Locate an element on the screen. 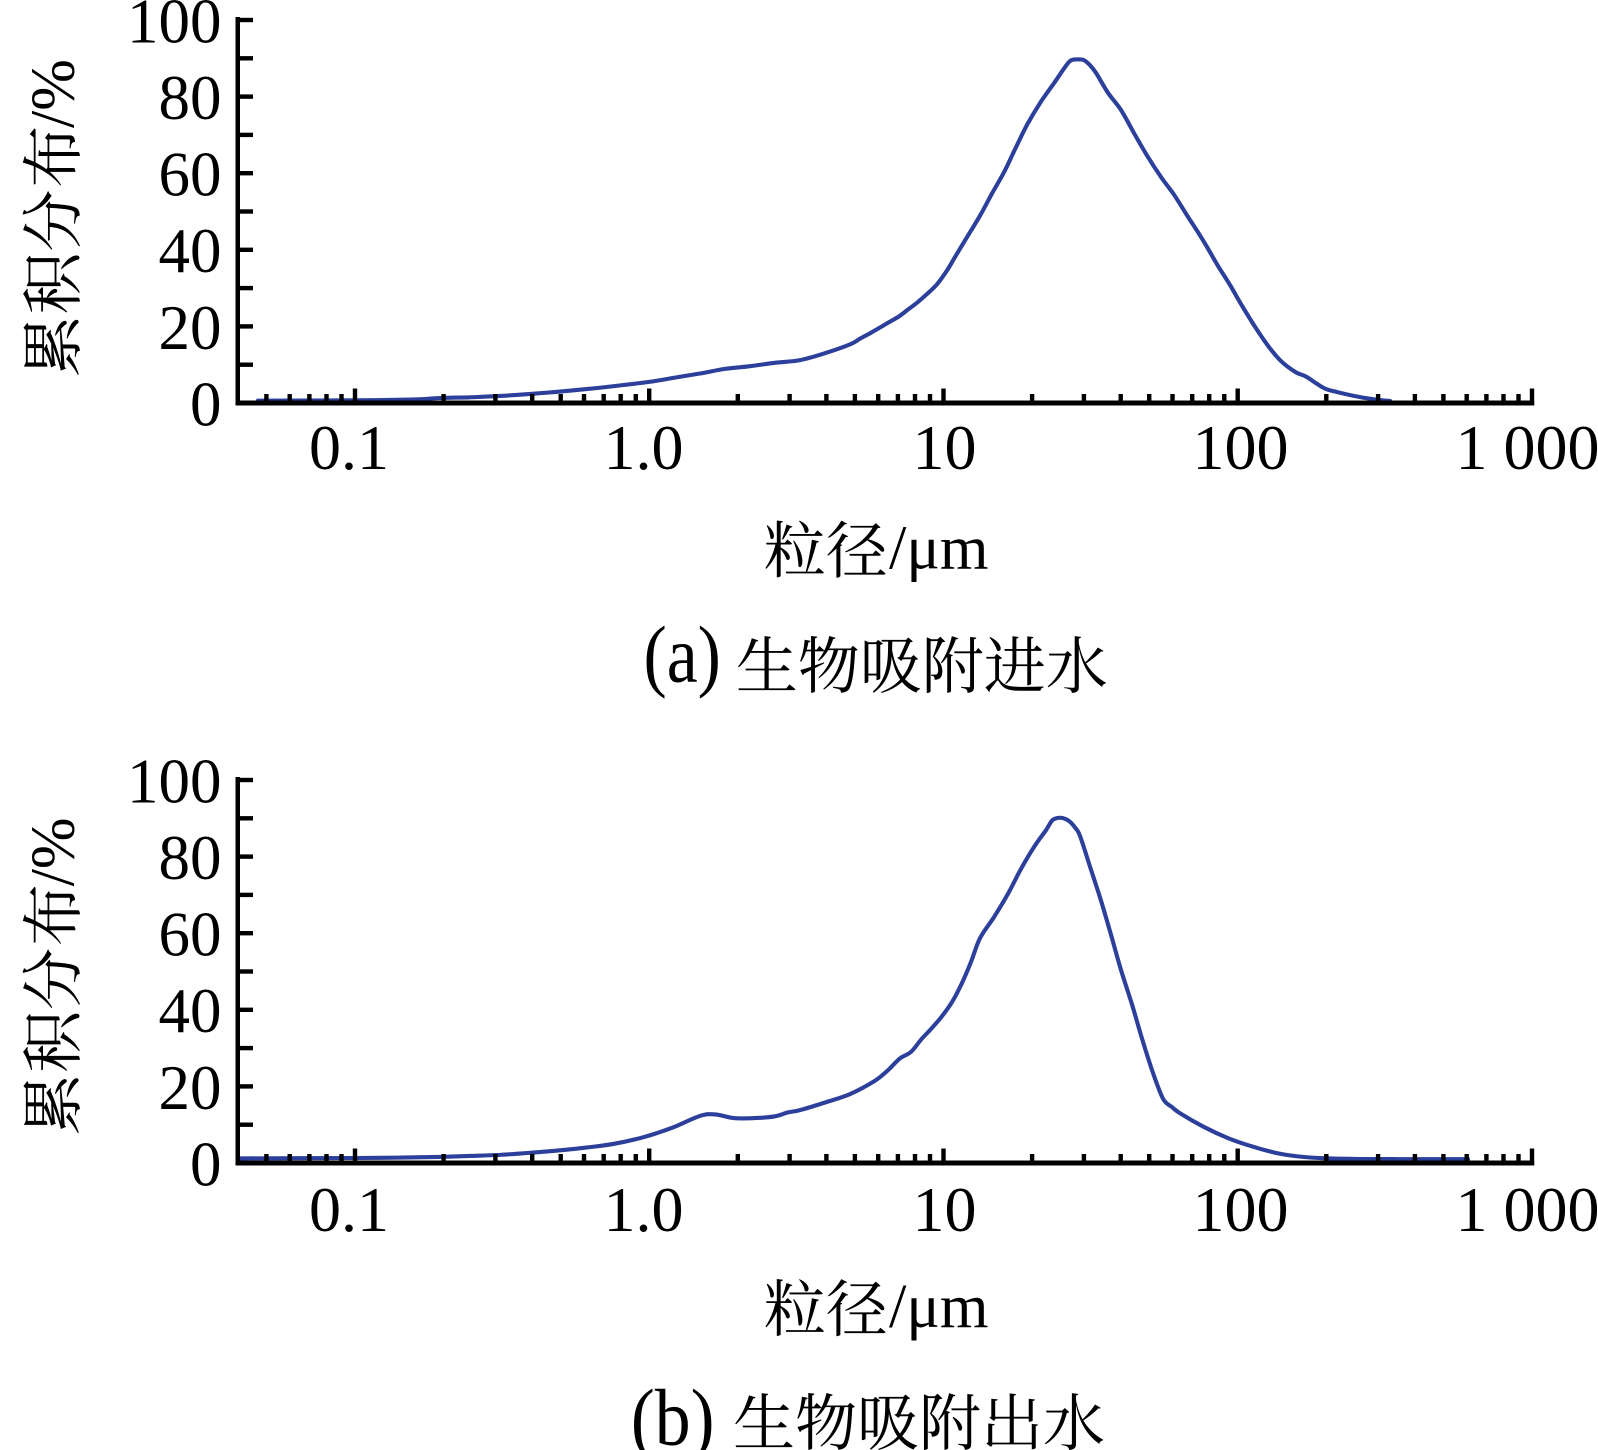  svg-text: (a) is located at coordinates (682, 656).